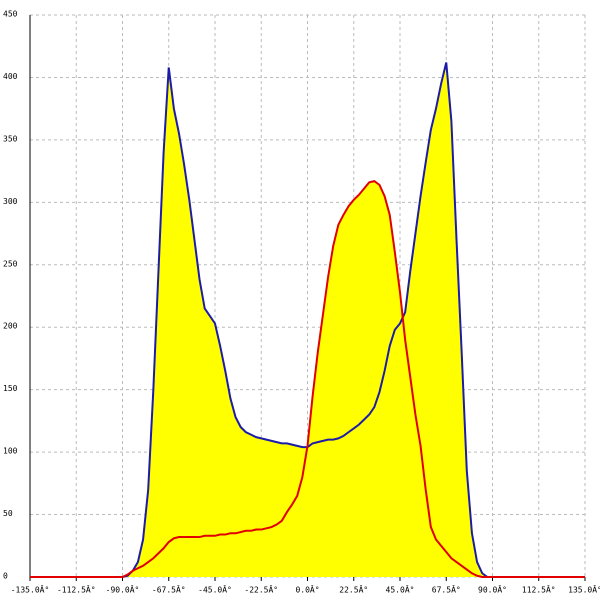  I want to click on y-tick-label: 250, so click(10, 263).